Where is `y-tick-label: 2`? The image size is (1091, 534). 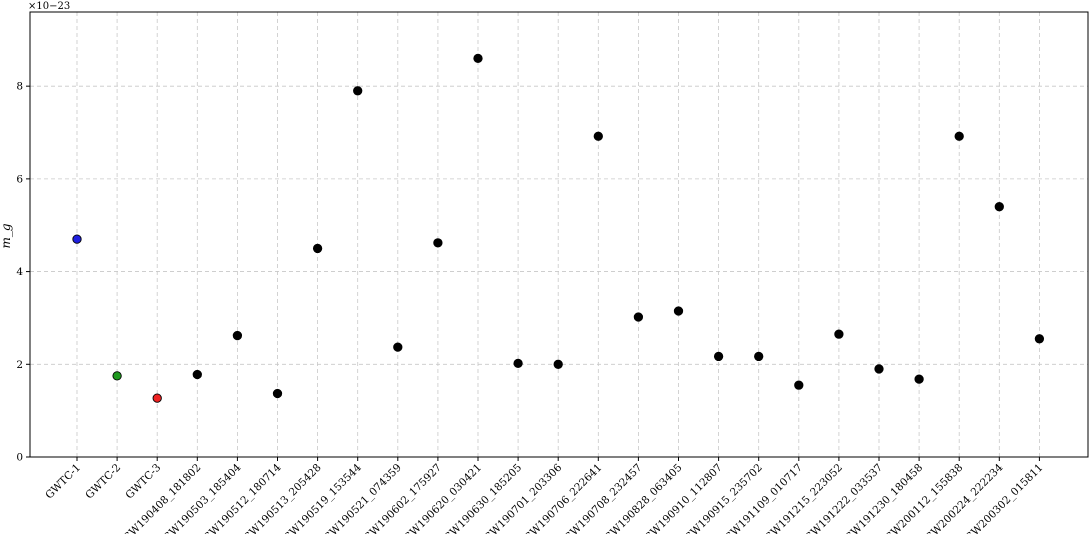
y-tick-label: 2 is located at coordinates (19, 365).